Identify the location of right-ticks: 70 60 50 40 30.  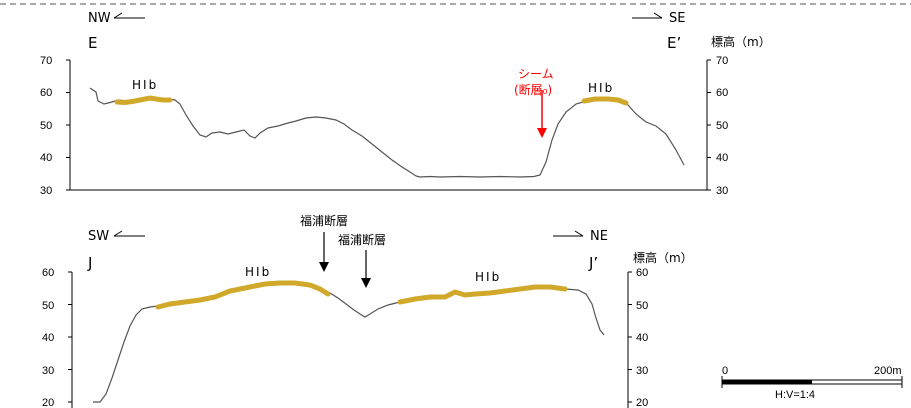
(717, 126).